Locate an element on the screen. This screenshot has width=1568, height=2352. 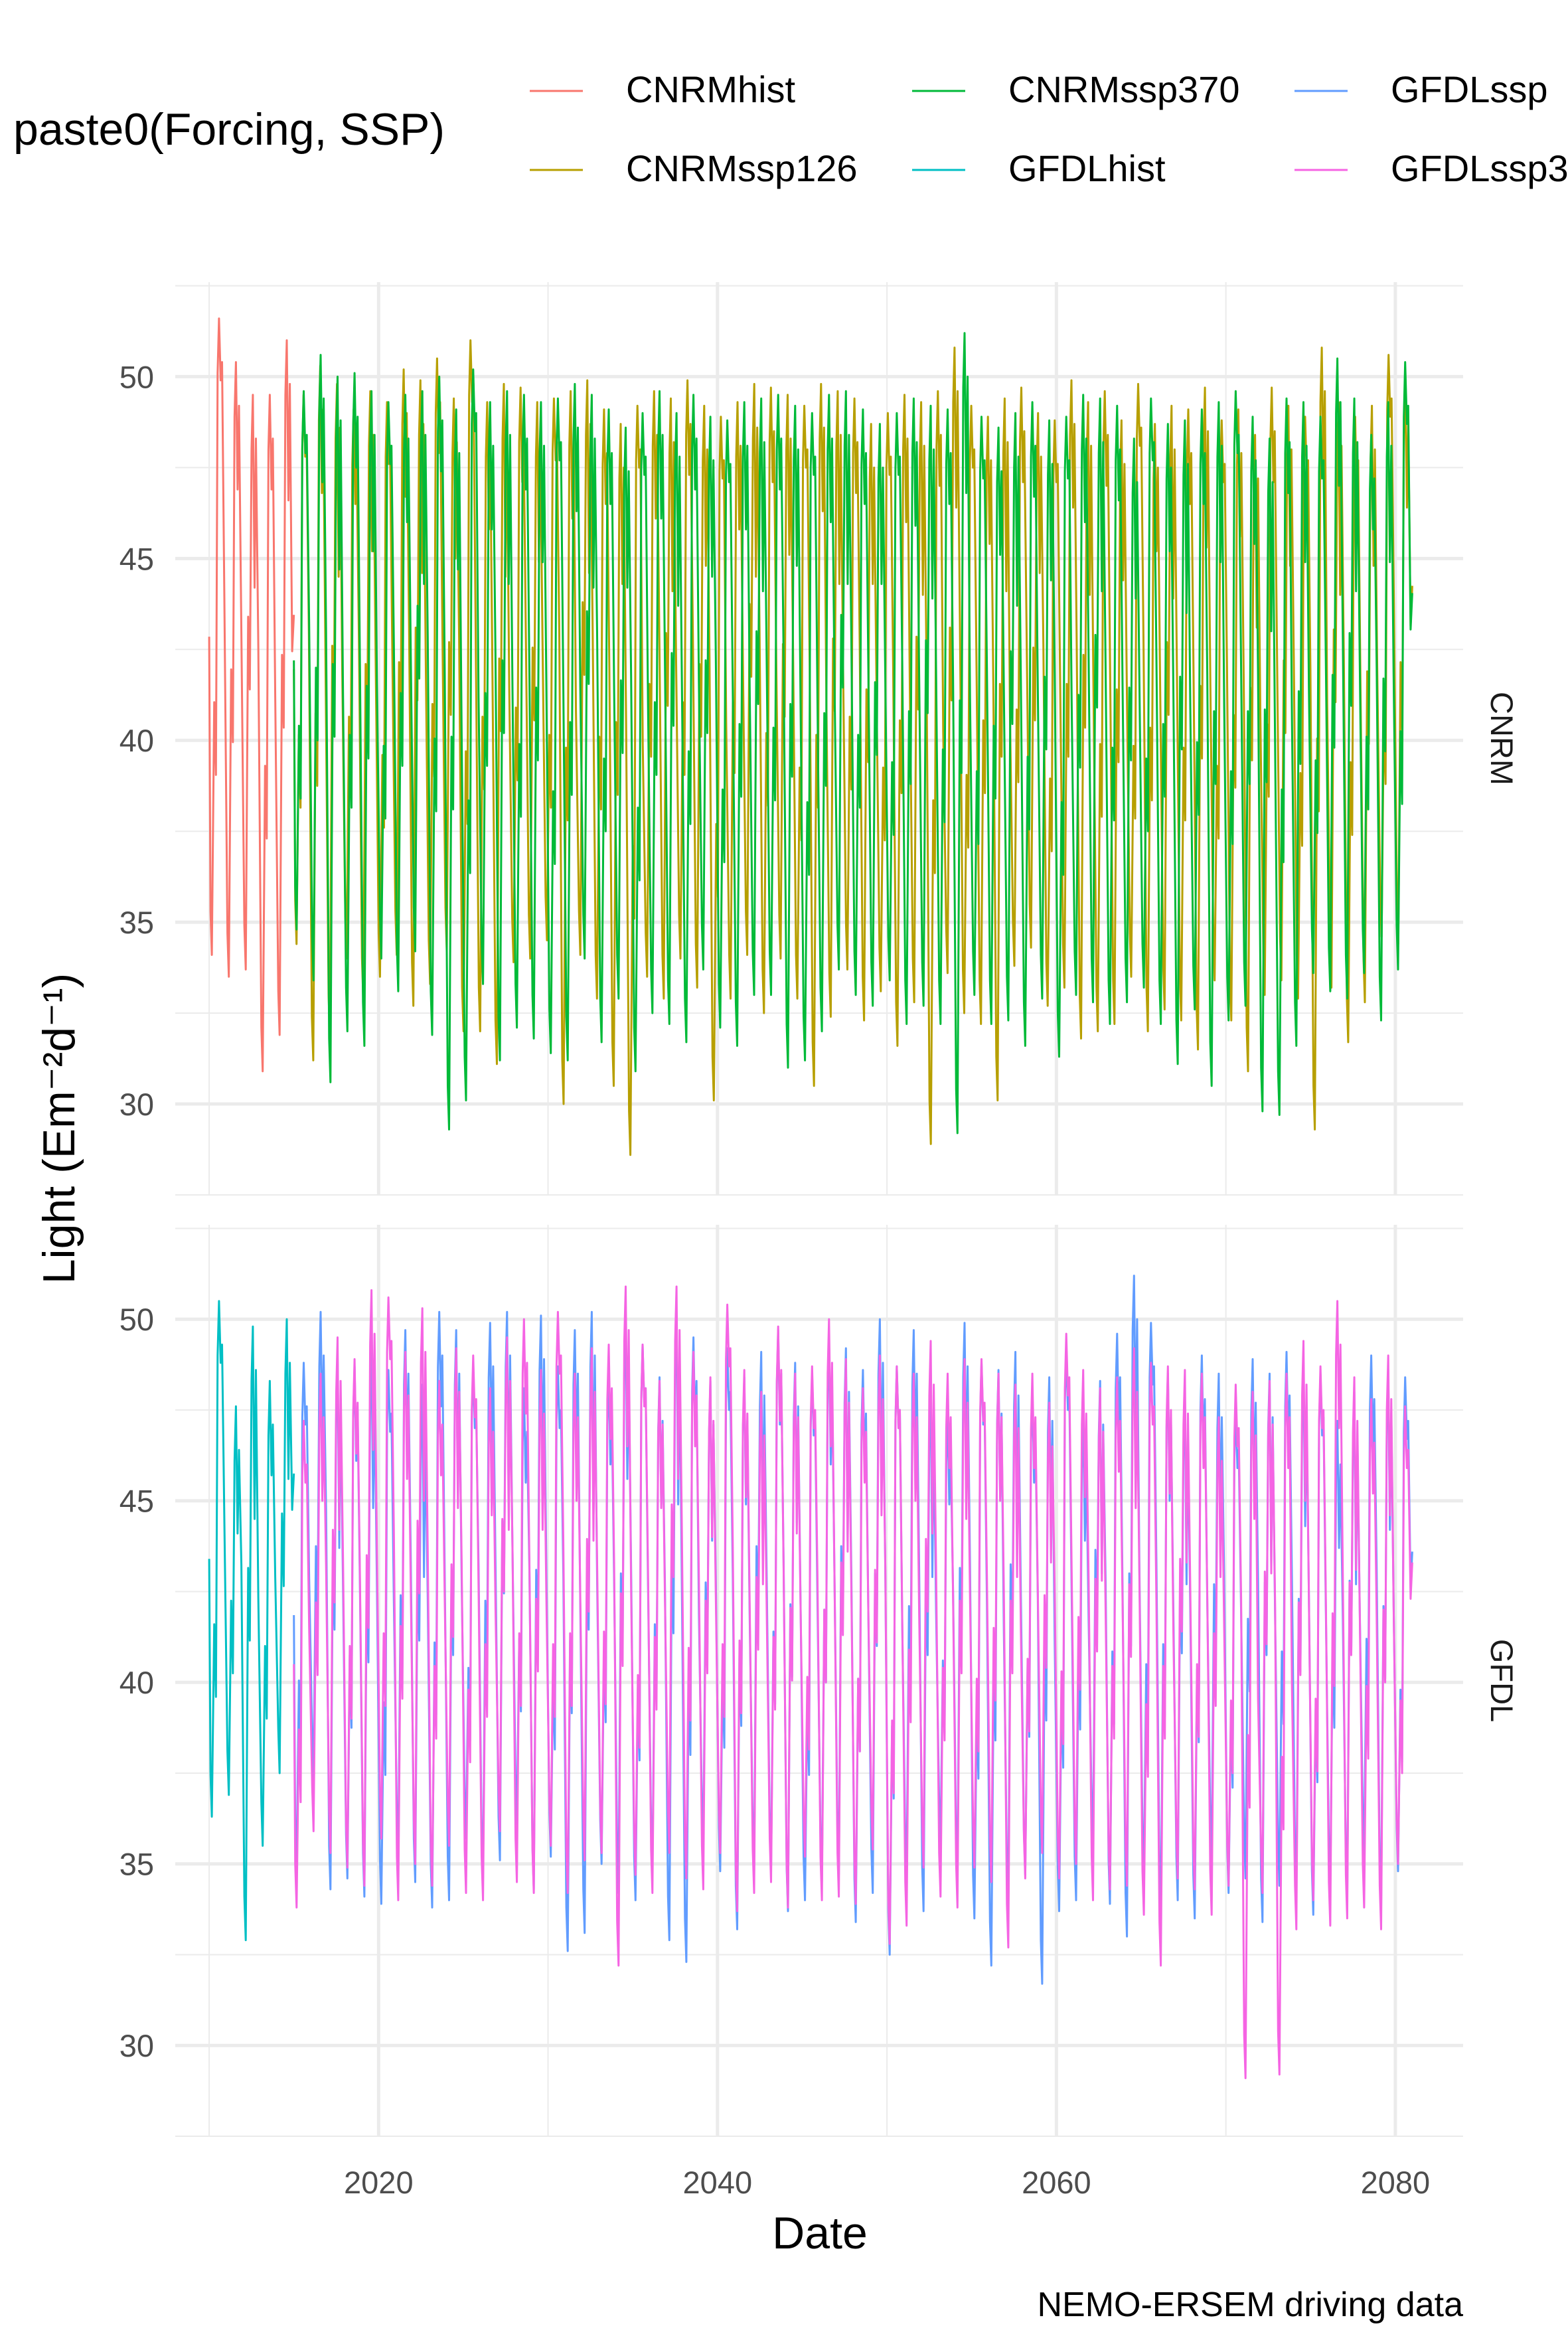
x-axis-title: Date is located at coordinates (820, 2233).